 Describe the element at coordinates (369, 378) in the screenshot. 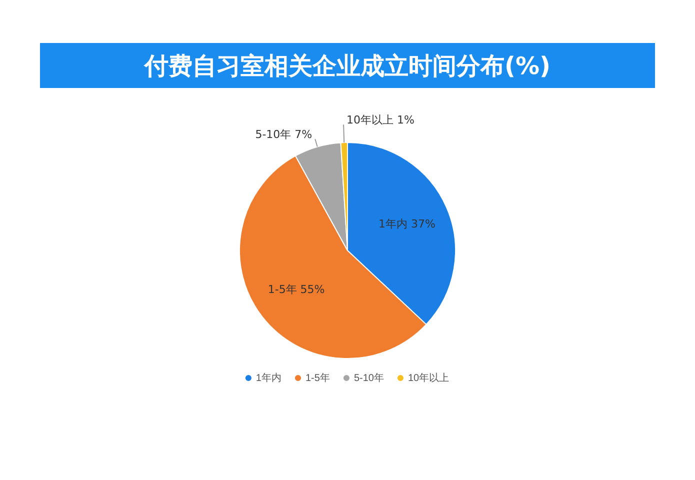

I see `legend-label: 5-10年` at that location.